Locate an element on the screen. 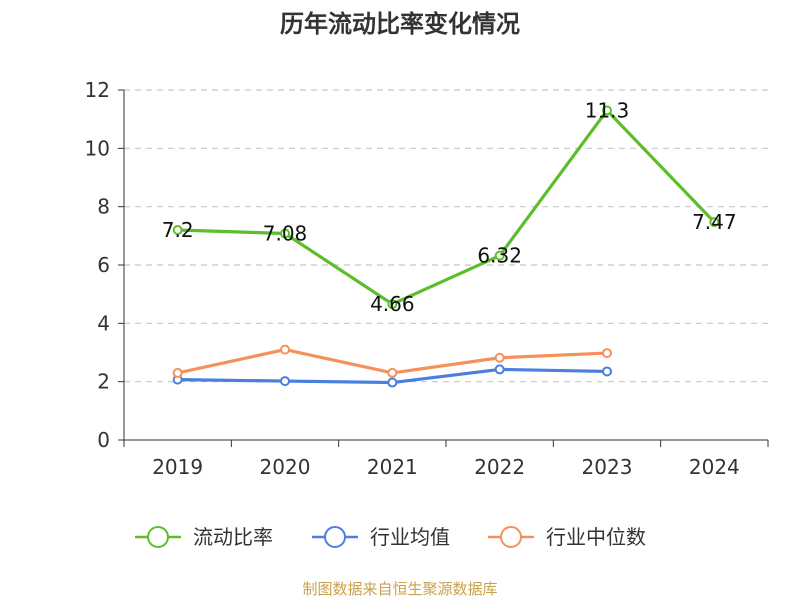 The image size is (800, 600). legend: 流动比率 行业均值 行业中位数 is located at coordinates (390, 537).